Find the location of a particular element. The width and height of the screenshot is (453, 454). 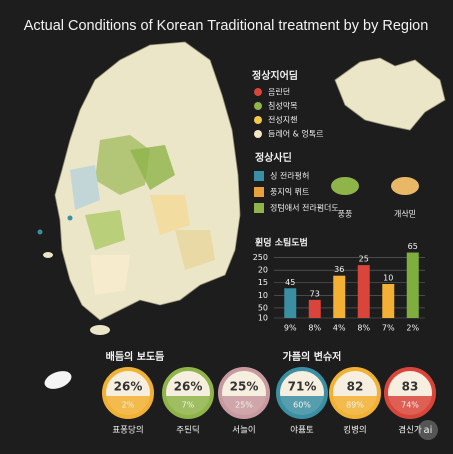

section-title: 가픔의 변슈저 is located at coordinates (312, 356).